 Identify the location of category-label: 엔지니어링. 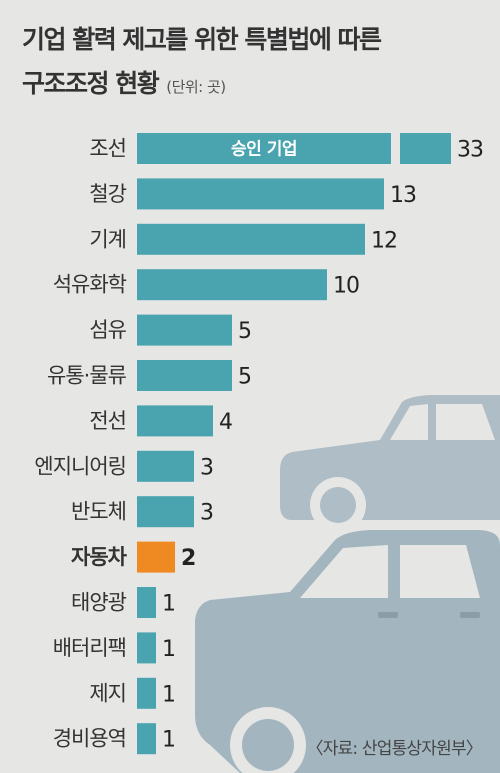
(80, 466).